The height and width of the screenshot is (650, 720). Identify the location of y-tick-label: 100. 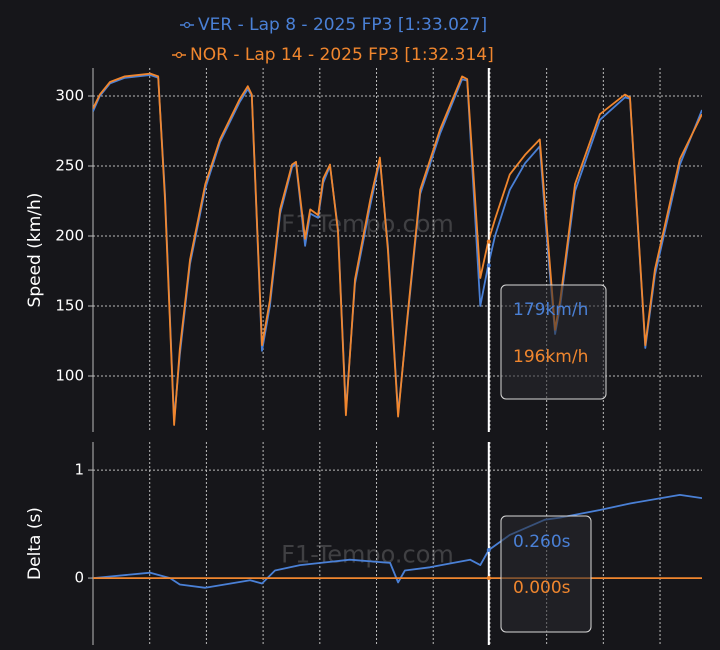
(69, 376).